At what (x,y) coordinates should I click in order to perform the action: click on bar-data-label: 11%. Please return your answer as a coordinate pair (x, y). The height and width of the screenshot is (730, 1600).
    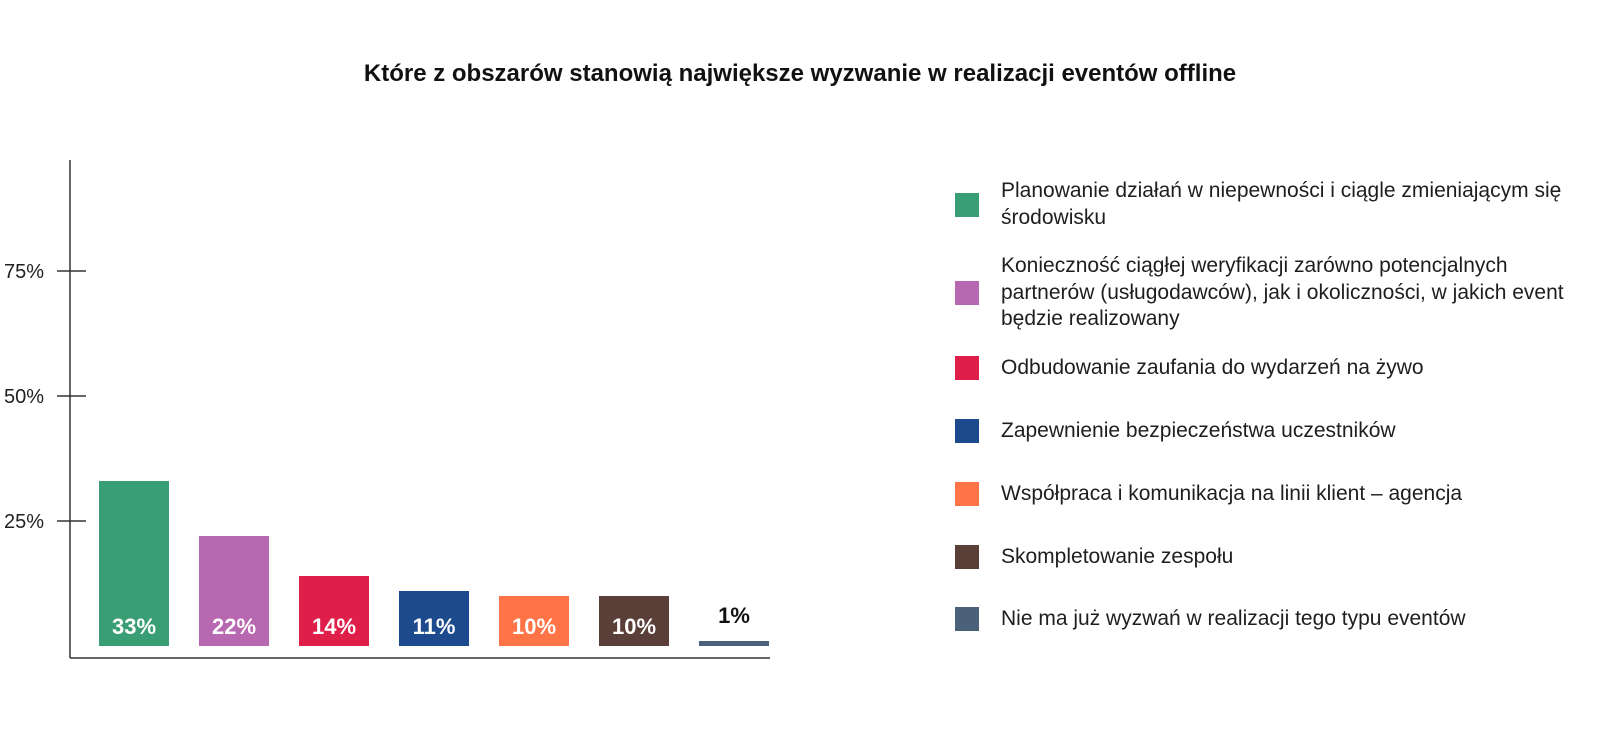
    Looking at the image, I should click on (434, 626).